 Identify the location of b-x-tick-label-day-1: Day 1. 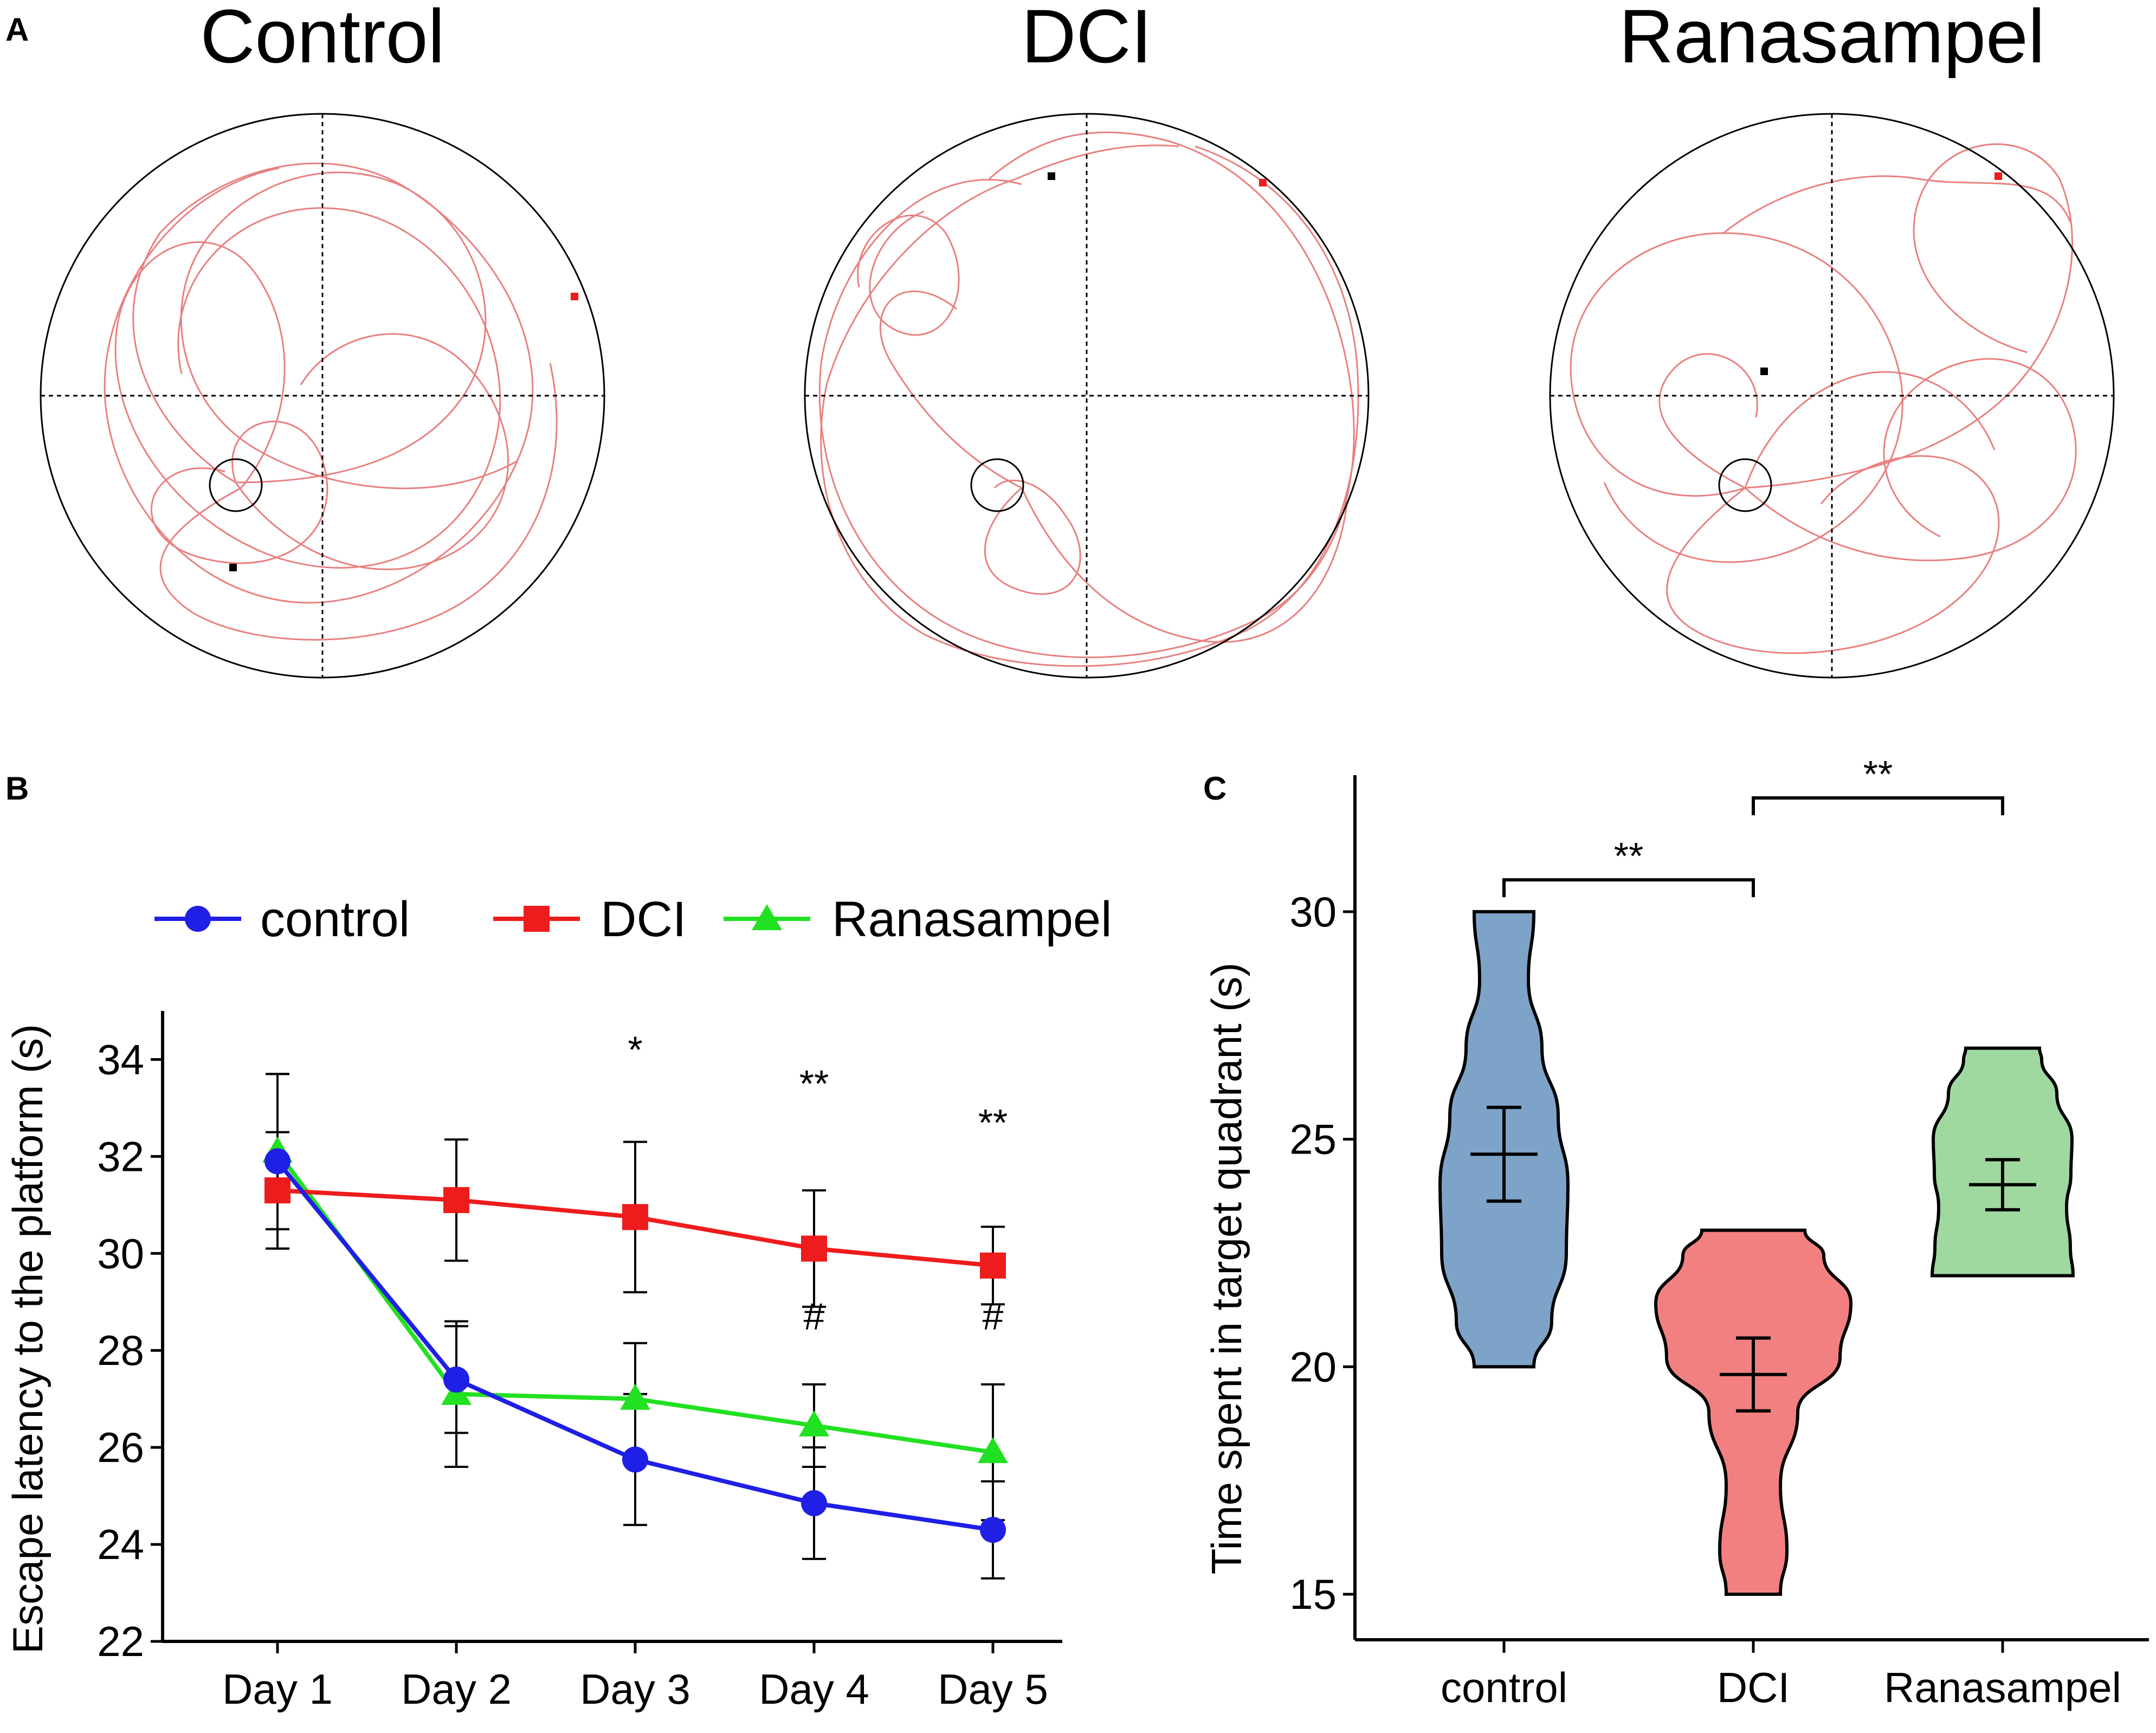
(277, 1689).